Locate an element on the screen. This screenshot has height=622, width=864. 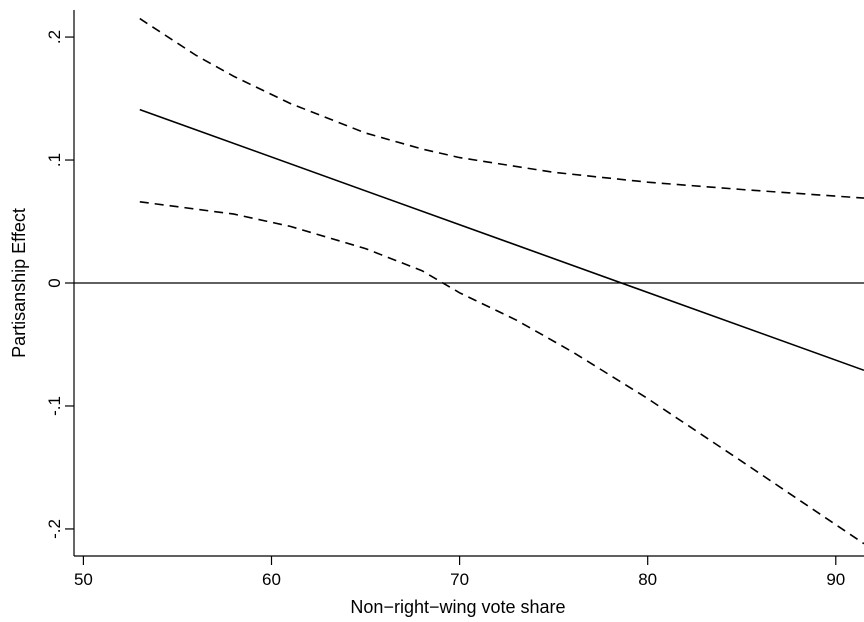
x-ticks: 50 60 70 80 90 is located at coordinates (459, 572).